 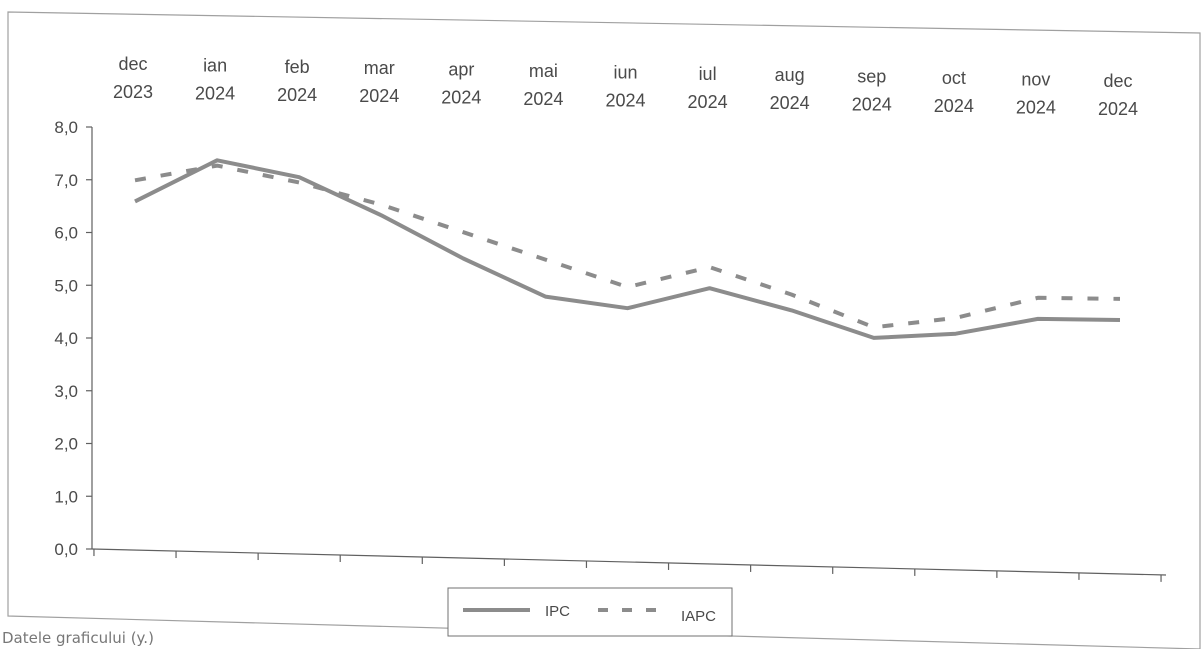 What do you see at coordinates (215, 65) in the screenshot?
I see `category-label-month: ian` at bounding box center [215, 65].